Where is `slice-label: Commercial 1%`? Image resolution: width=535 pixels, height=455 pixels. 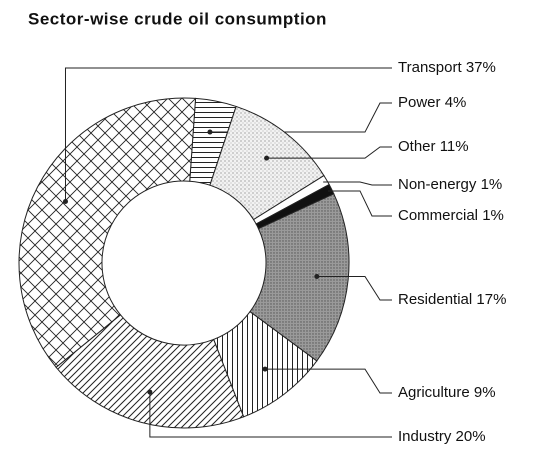
slice-label: Commercial 1% is located at coordinates (451, 215).